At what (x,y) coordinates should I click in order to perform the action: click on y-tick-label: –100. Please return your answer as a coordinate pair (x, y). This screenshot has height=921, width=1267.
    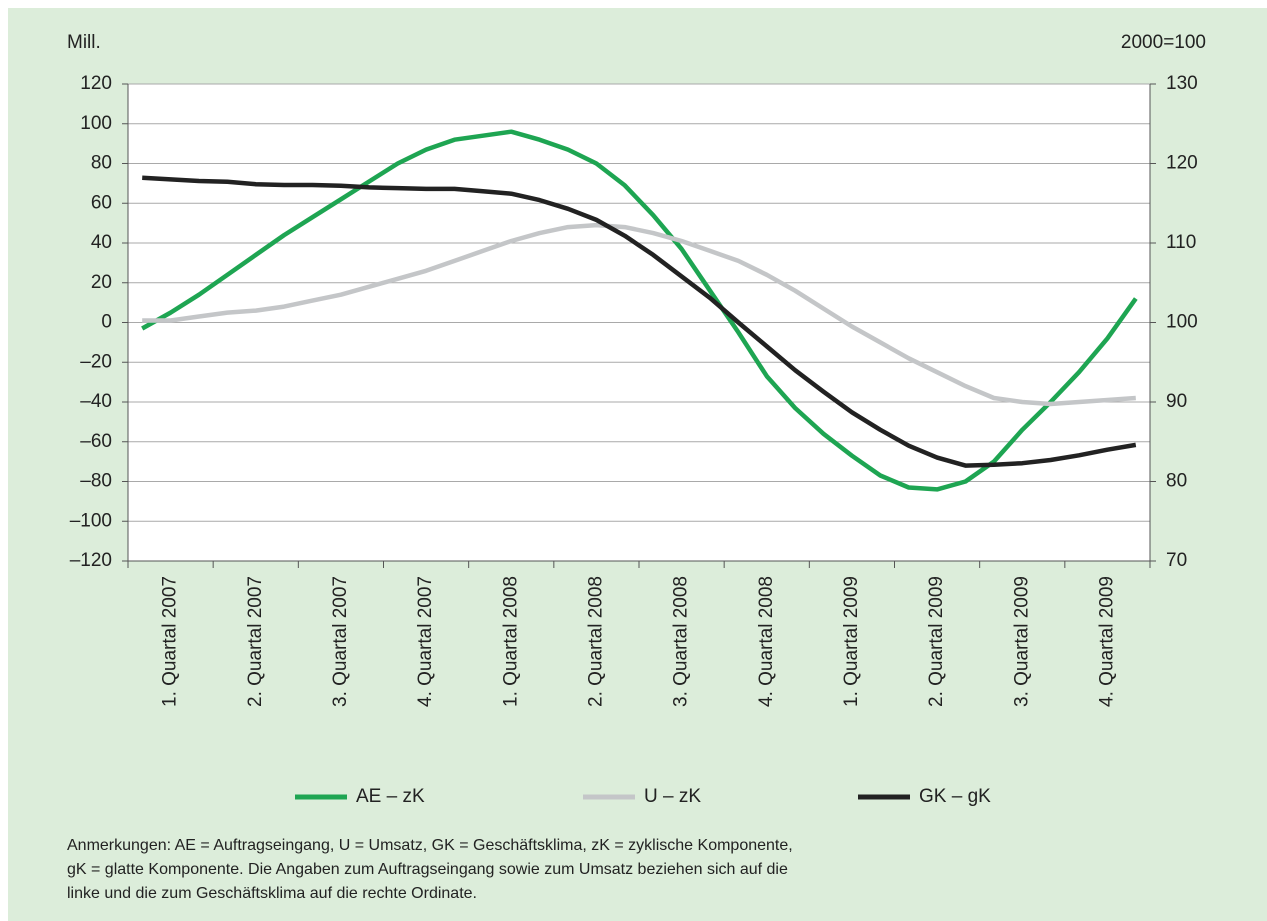
    Looking at the image, I should click on (91, 520).